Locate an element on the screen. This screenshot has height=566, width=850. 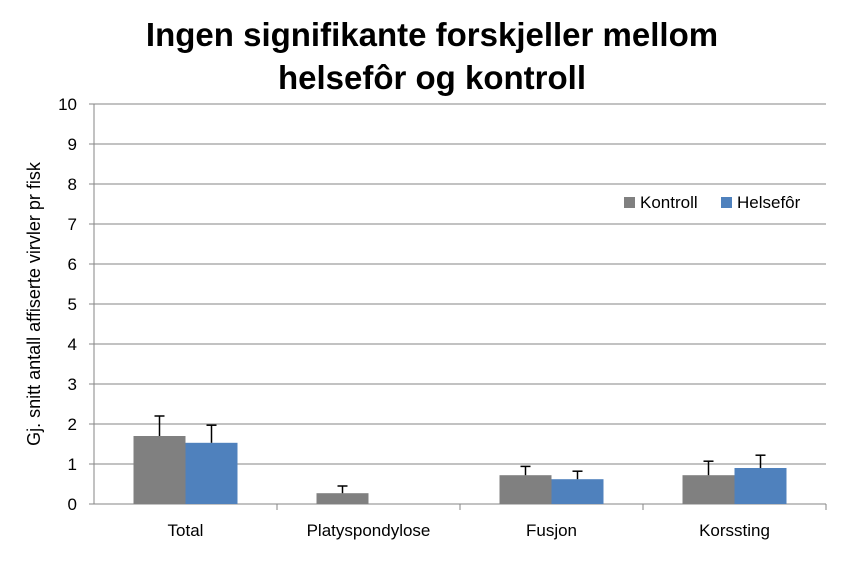
bars is located at coordinates (460, 470).